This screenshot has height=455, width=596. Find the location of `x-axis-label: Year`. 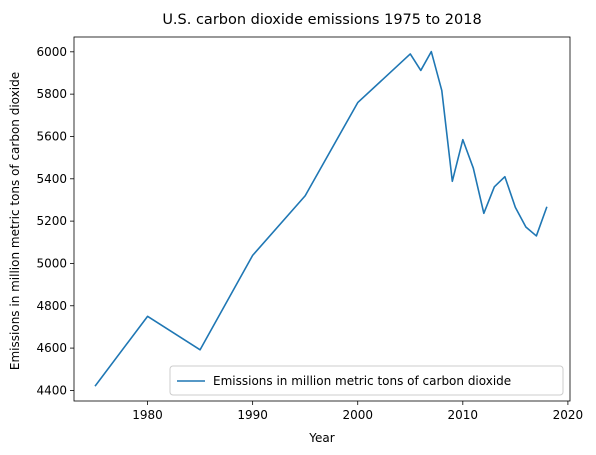

x-axis-label: Year is located at coordinates (321, 438).